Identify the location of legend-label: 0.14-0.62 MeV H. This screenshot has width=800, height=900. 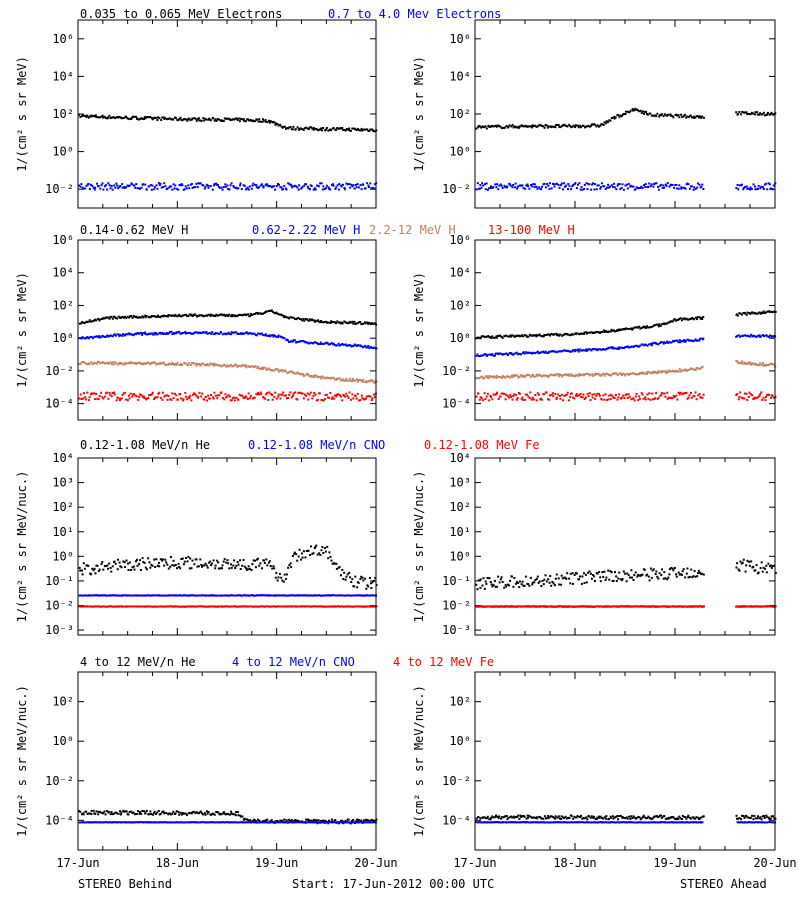
(134, 230).